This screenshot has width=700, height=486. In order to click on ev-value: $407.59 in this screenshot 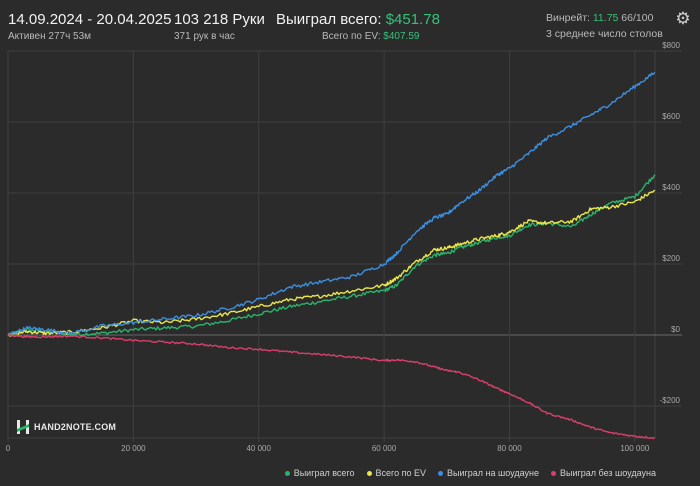, I will do `click(401, 36)`.